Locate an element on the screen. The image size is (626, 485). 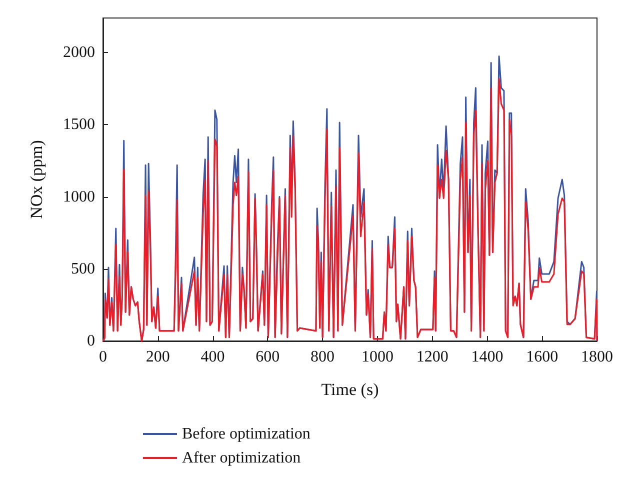
x-tick-label: 1400 is located at coordinates (487, 357).